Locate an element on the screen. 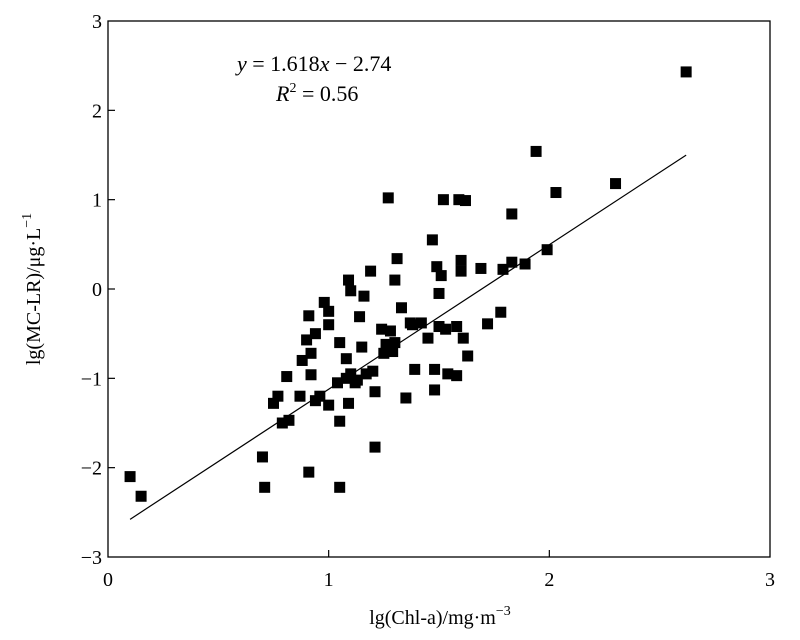 This screenshot has width=800, height=640. x-axis-label: lg(Chl-a)/mg·m−3 is located at coordinates (440, 616).